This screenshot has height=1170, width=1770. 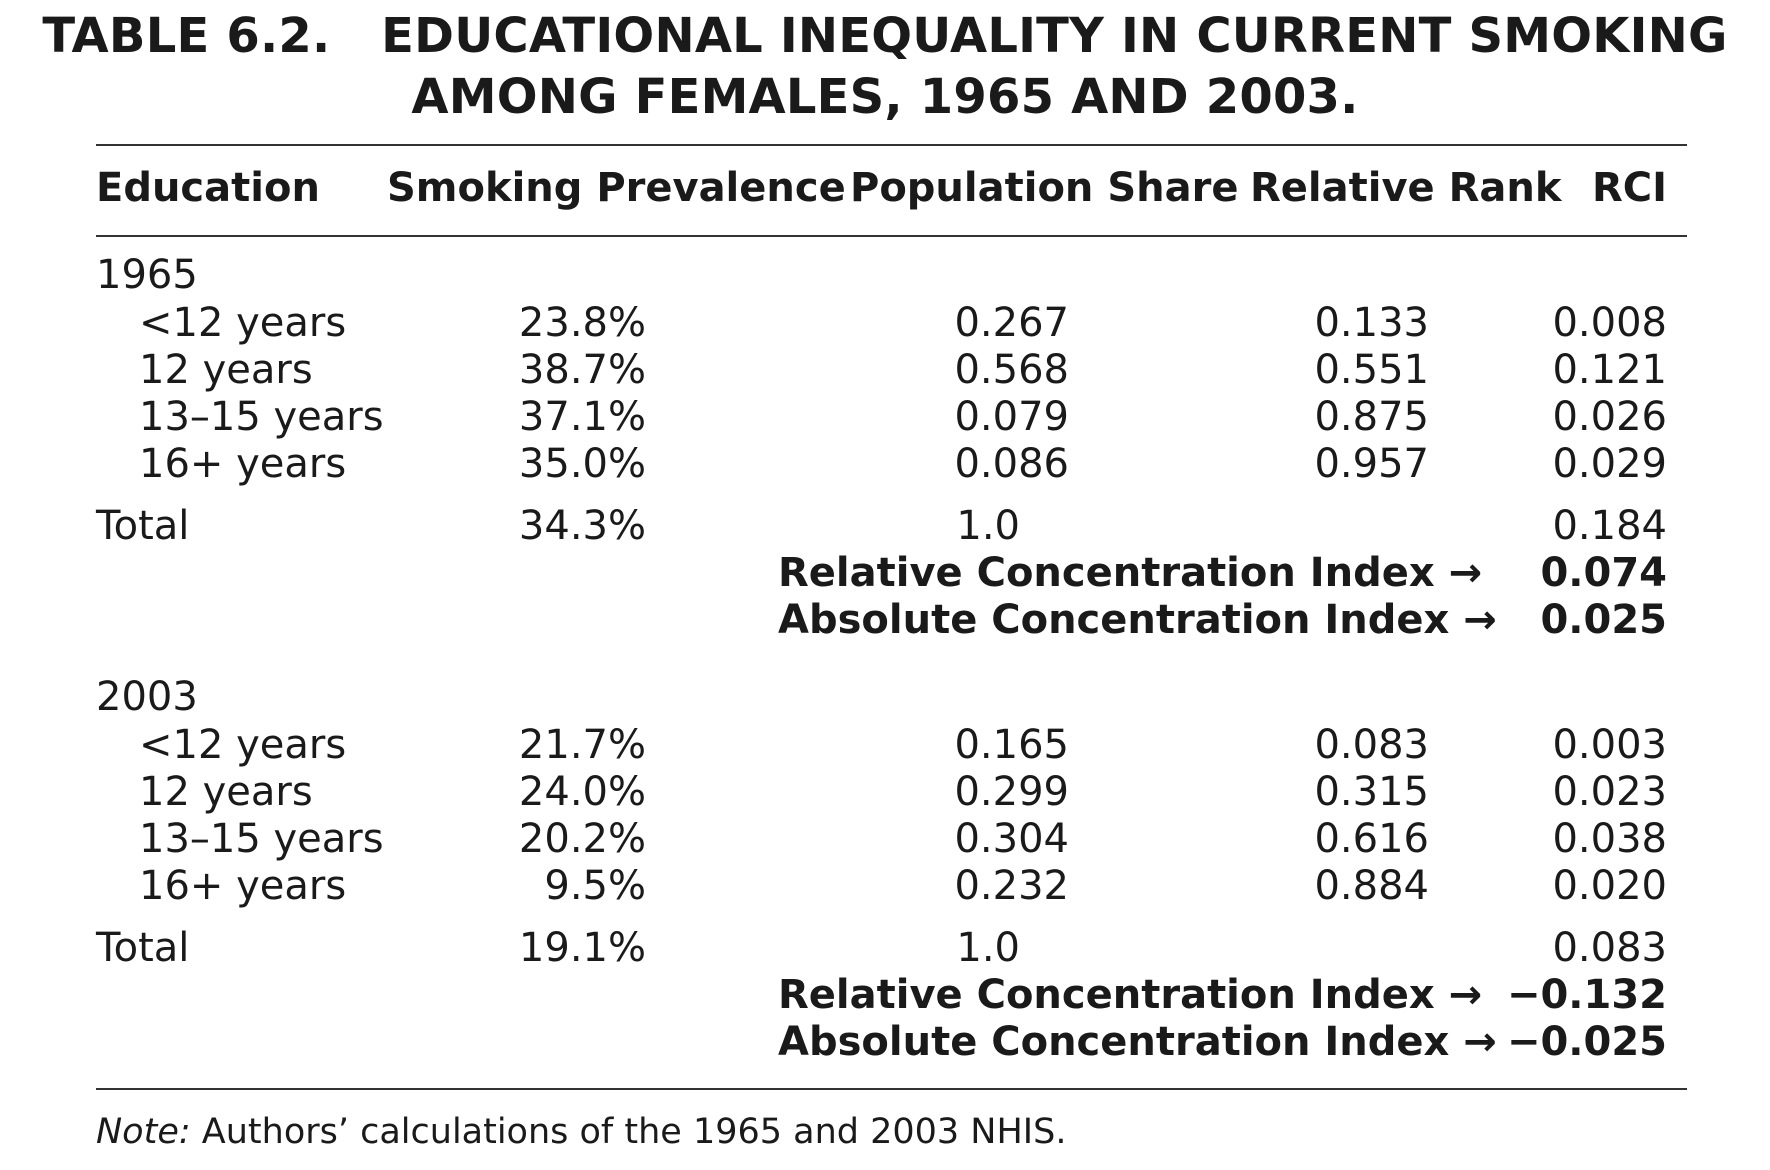 I want to click on population-share-cell: 0.232, so click(x=1011, y=886).